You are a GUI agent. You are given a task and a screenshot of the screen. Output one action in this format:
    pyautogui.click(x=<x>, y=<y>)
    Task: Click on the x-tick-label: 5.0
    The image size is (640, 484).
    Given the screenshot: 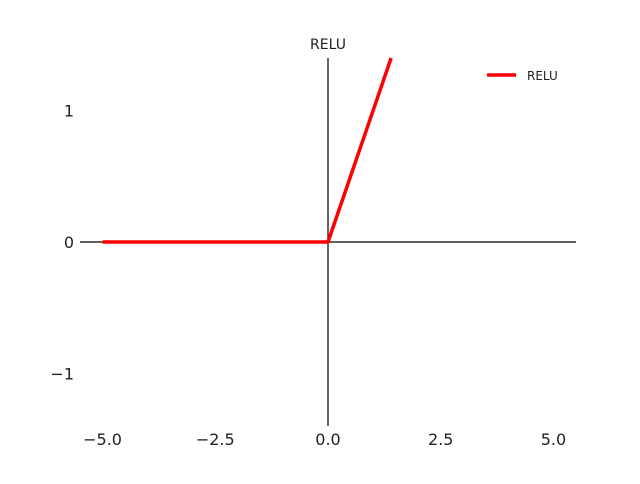 What is the action you would take?
    pyautogui.click(x=553, y=439)
    